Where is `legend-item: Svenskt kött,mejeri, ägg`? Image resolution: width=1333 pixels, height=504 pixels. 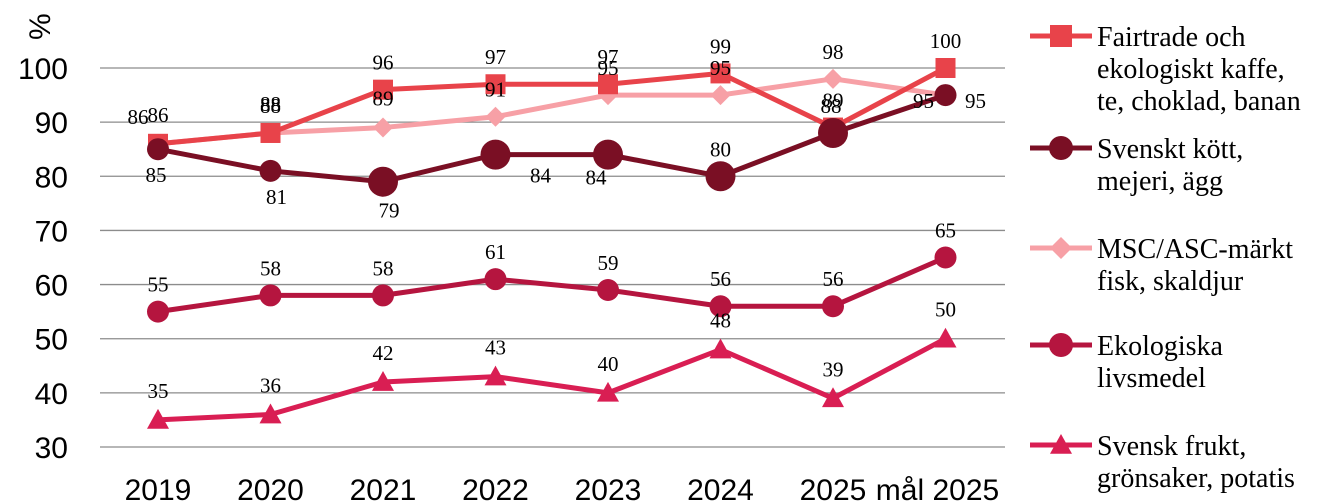
legend-item: Svenskt kött,mejeri, ägg is located at coordinates (1136, 165).